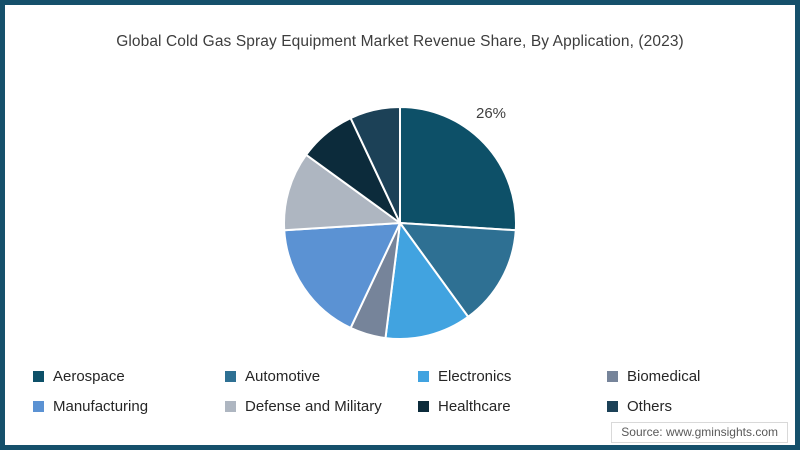  I want to click on legend-item-manufacturing: Manufacturing, so click(129, 406).